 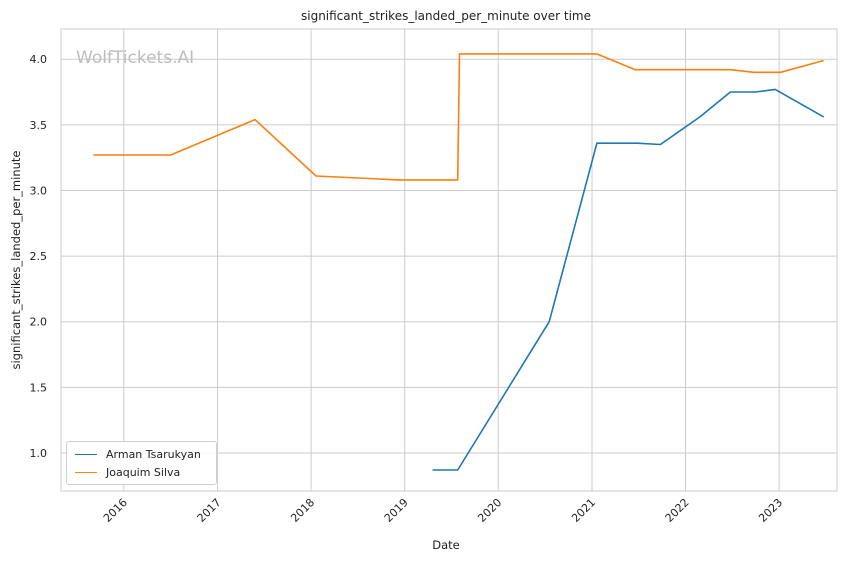 I want to click on x-tick-label-5: 2021, so click(x=583, y=510).